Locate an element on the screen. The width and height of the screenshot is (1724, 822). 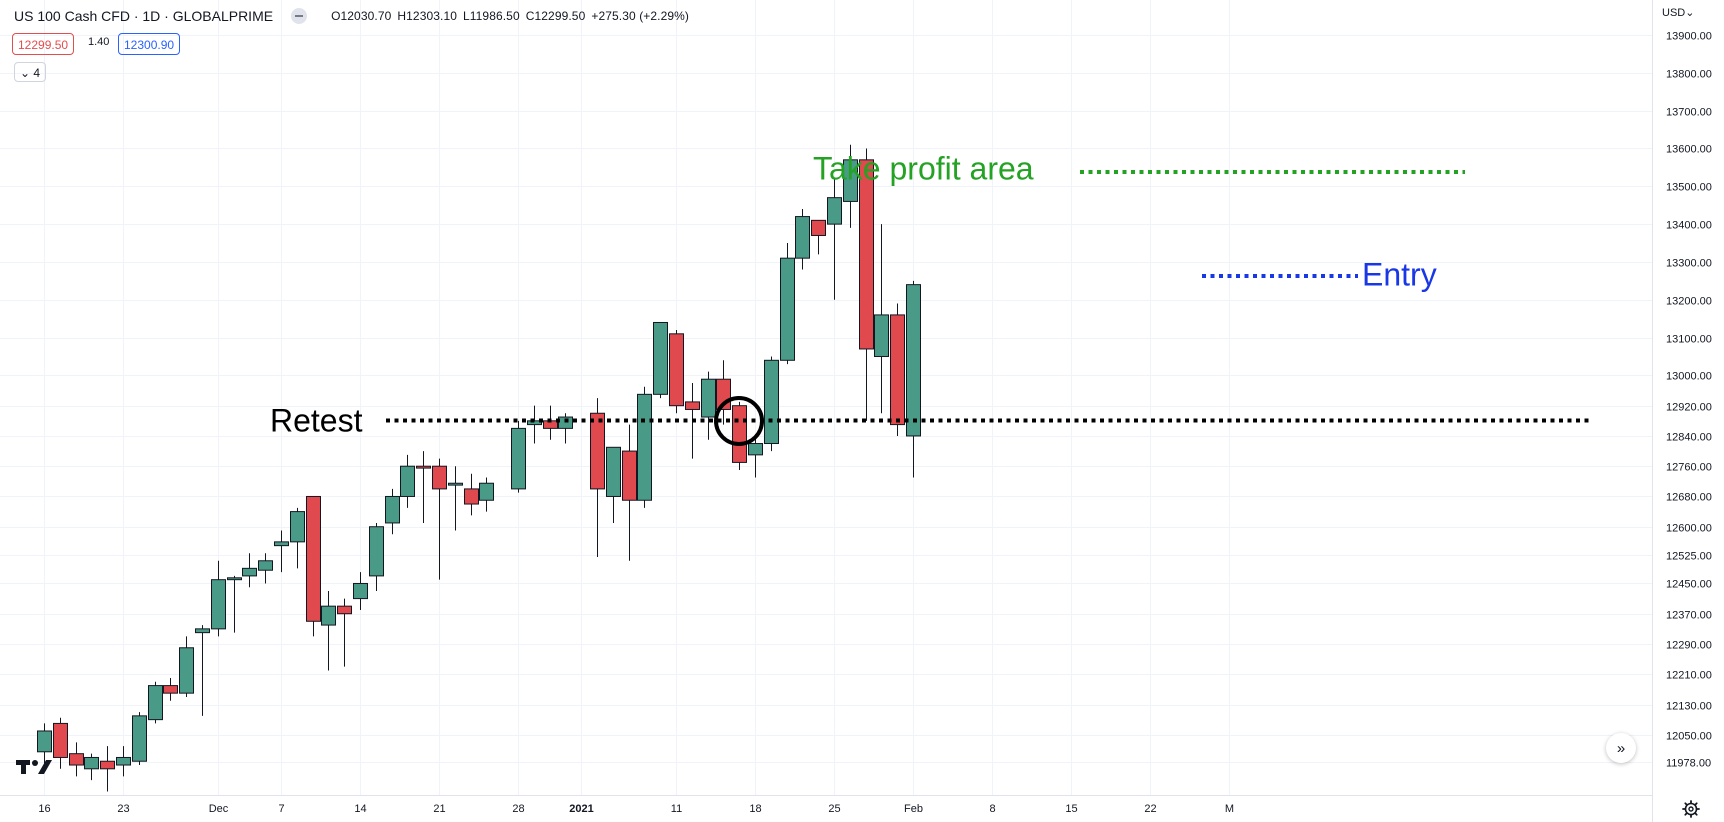
price-tick-label: 13400.00 is located at coordinates (1689, 226).